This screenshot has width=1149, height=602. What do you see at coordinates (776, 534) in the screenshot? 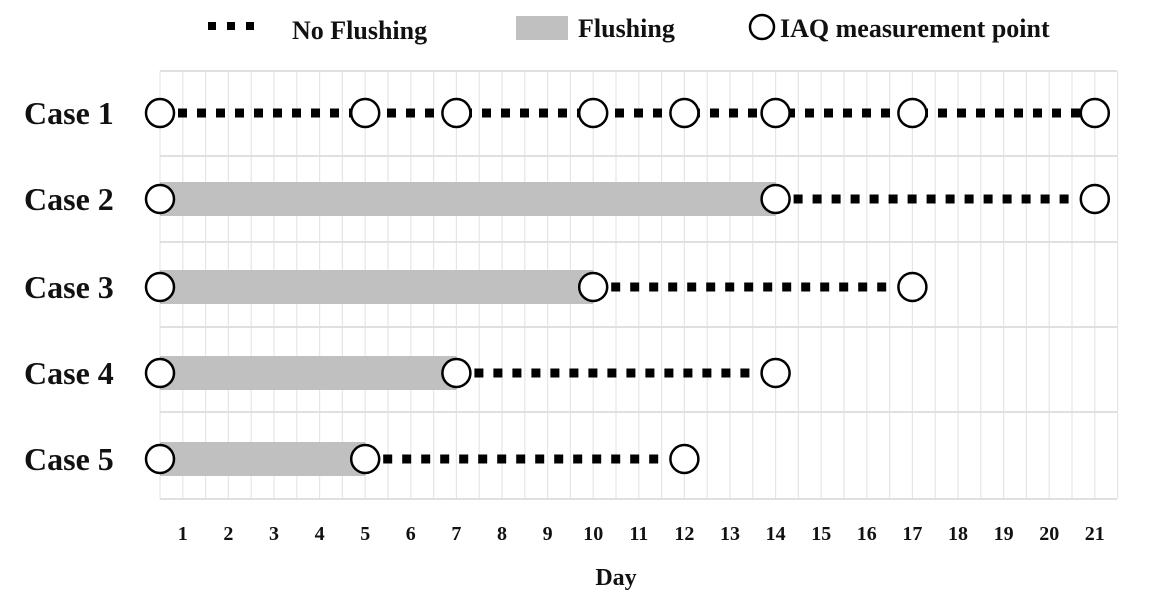
I see `x-tick-label: 14` at bounding box center [776, 534].